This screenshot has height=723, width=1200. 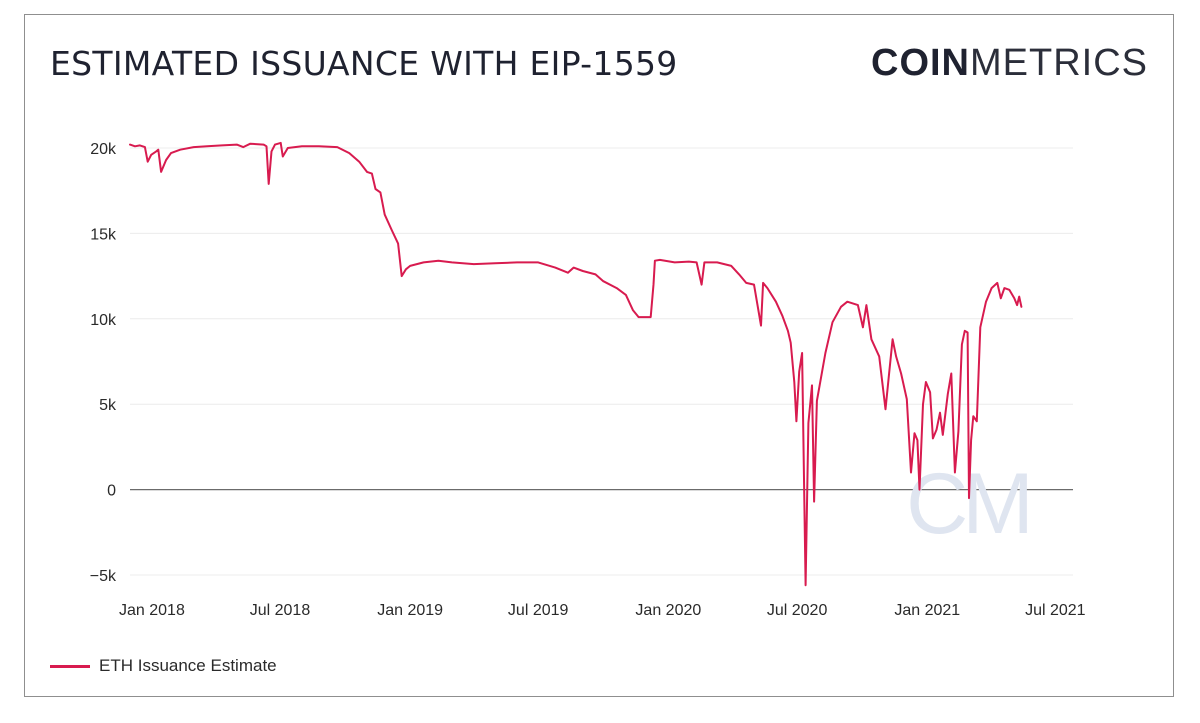 I want to click on x-tick-label: Jan 2018, so click(x=152, y=610).